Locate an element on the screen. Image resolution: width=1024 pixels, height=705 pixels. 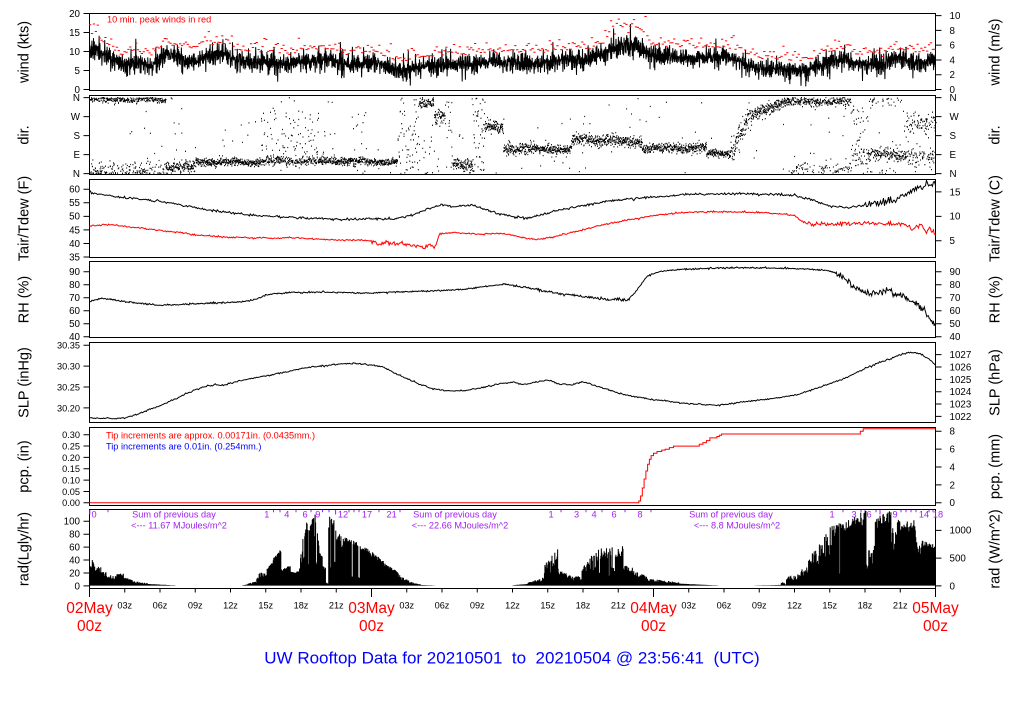
svg-text: 2 is located at coordinates (952, 485).